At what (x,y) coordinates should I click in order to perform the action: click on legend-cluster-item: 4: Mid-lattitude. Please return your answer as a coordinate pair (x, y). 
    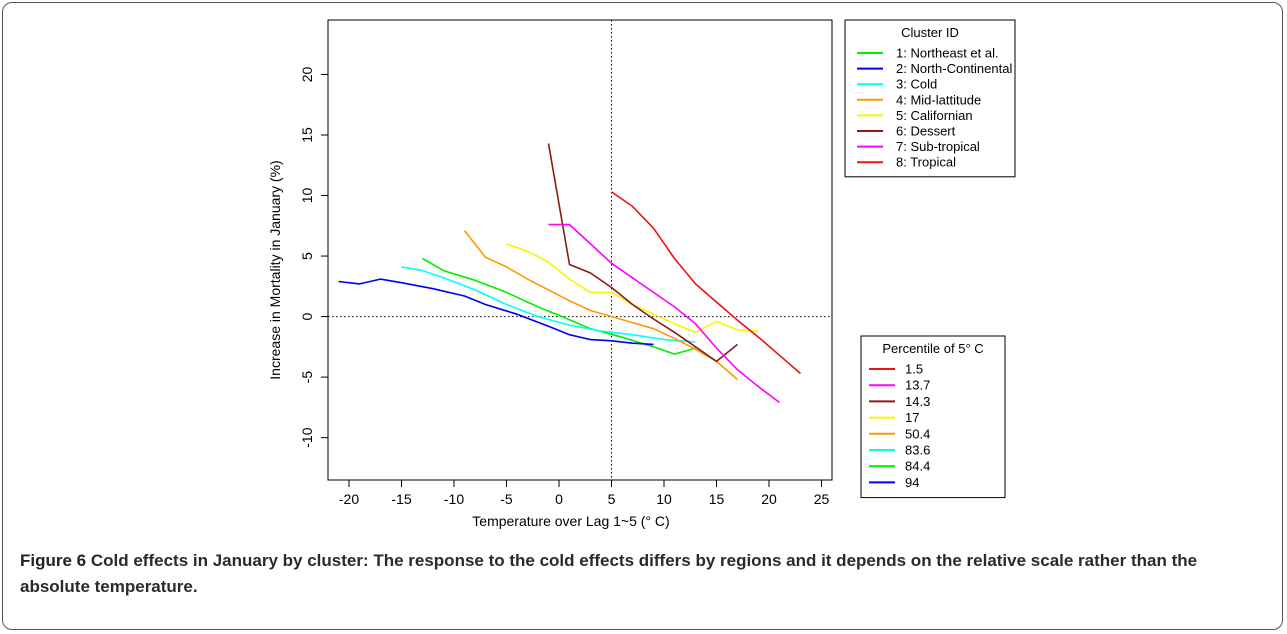
    Looking at the image, I should click on (938, 99).